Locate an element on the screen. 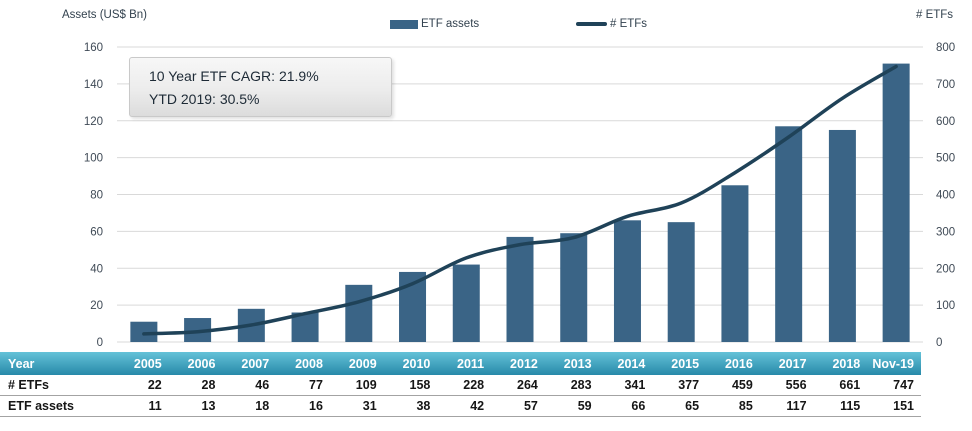  left-axis-tick: 160 is located at coordinates (93, 48).